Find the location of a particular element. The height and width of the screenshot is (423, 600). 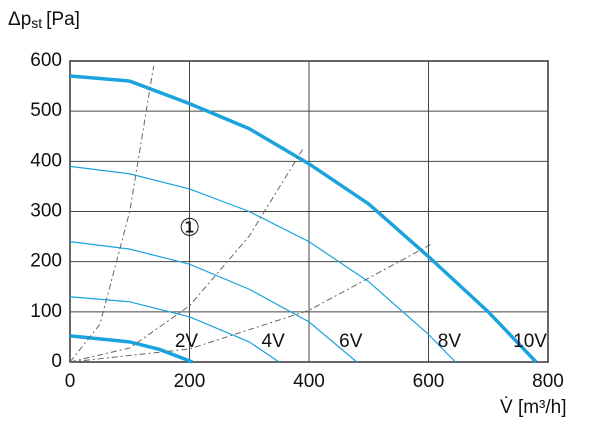

curve-label: 4V is located at coordinates (274, 341).